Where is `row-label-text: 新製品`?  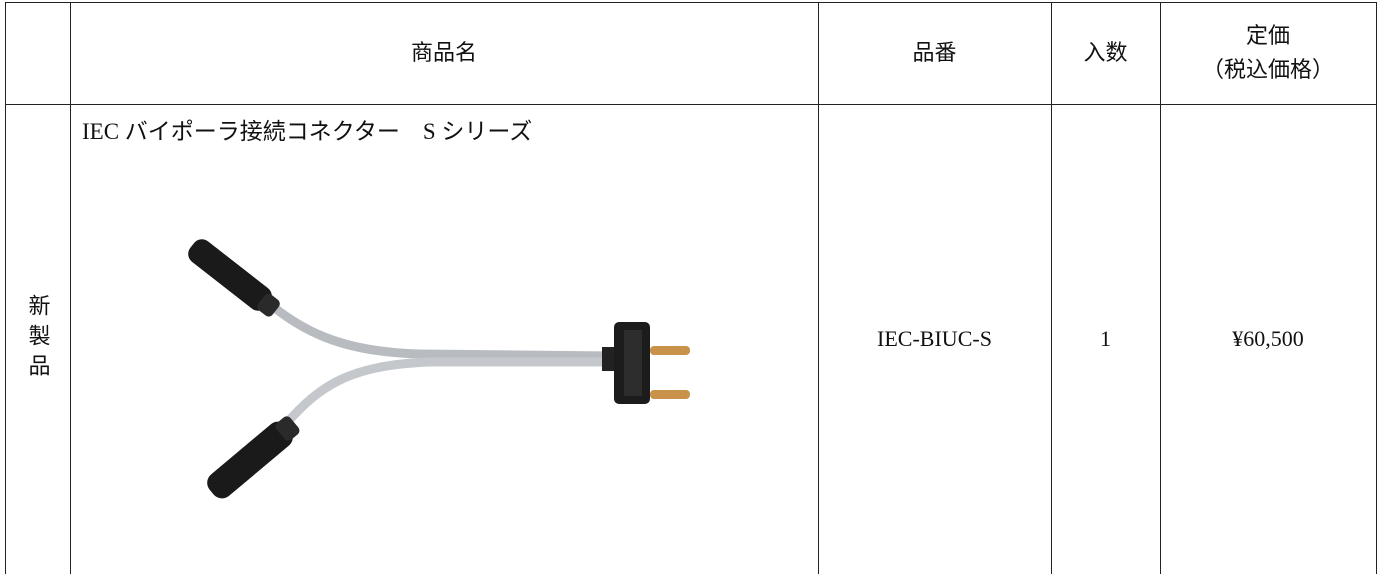
row-label-text: 新製品 is located at coordinates (38, 339).